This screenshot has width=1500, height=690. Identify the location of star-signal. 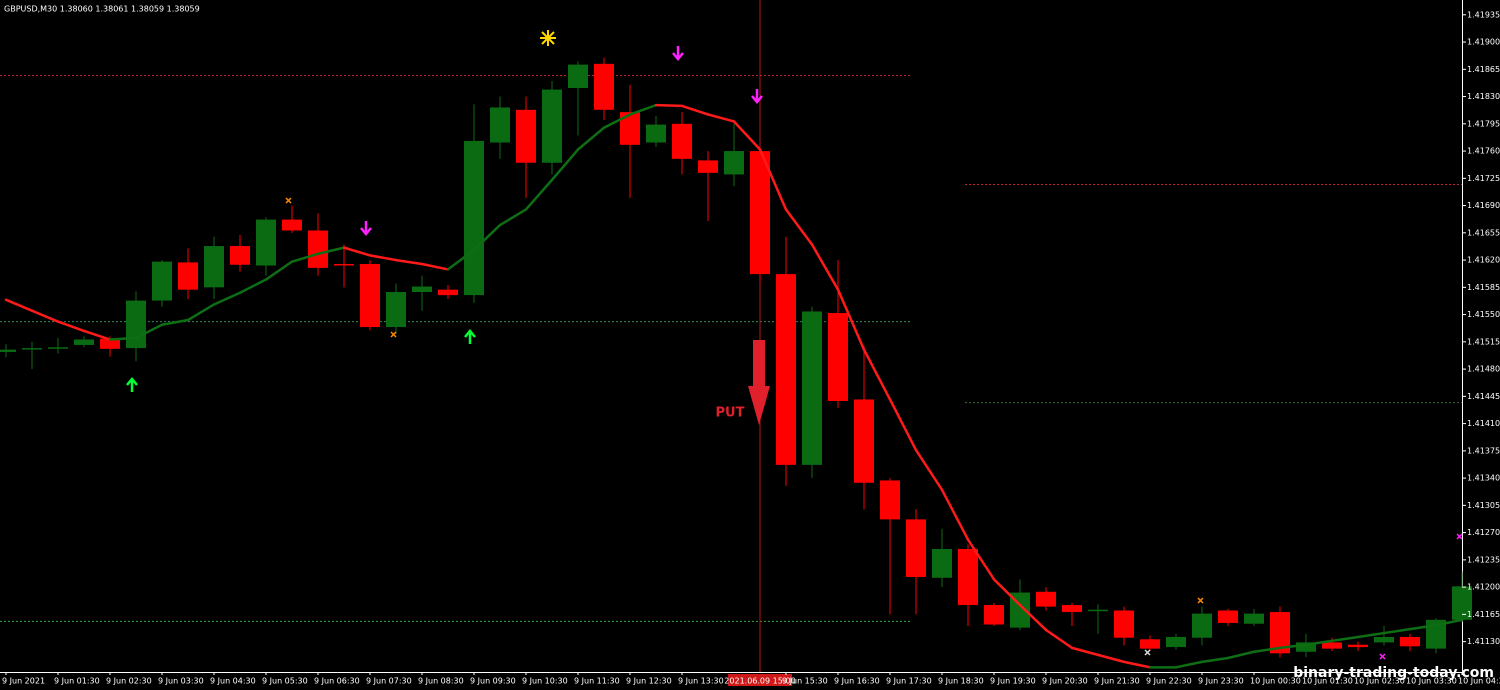
(548, 38).